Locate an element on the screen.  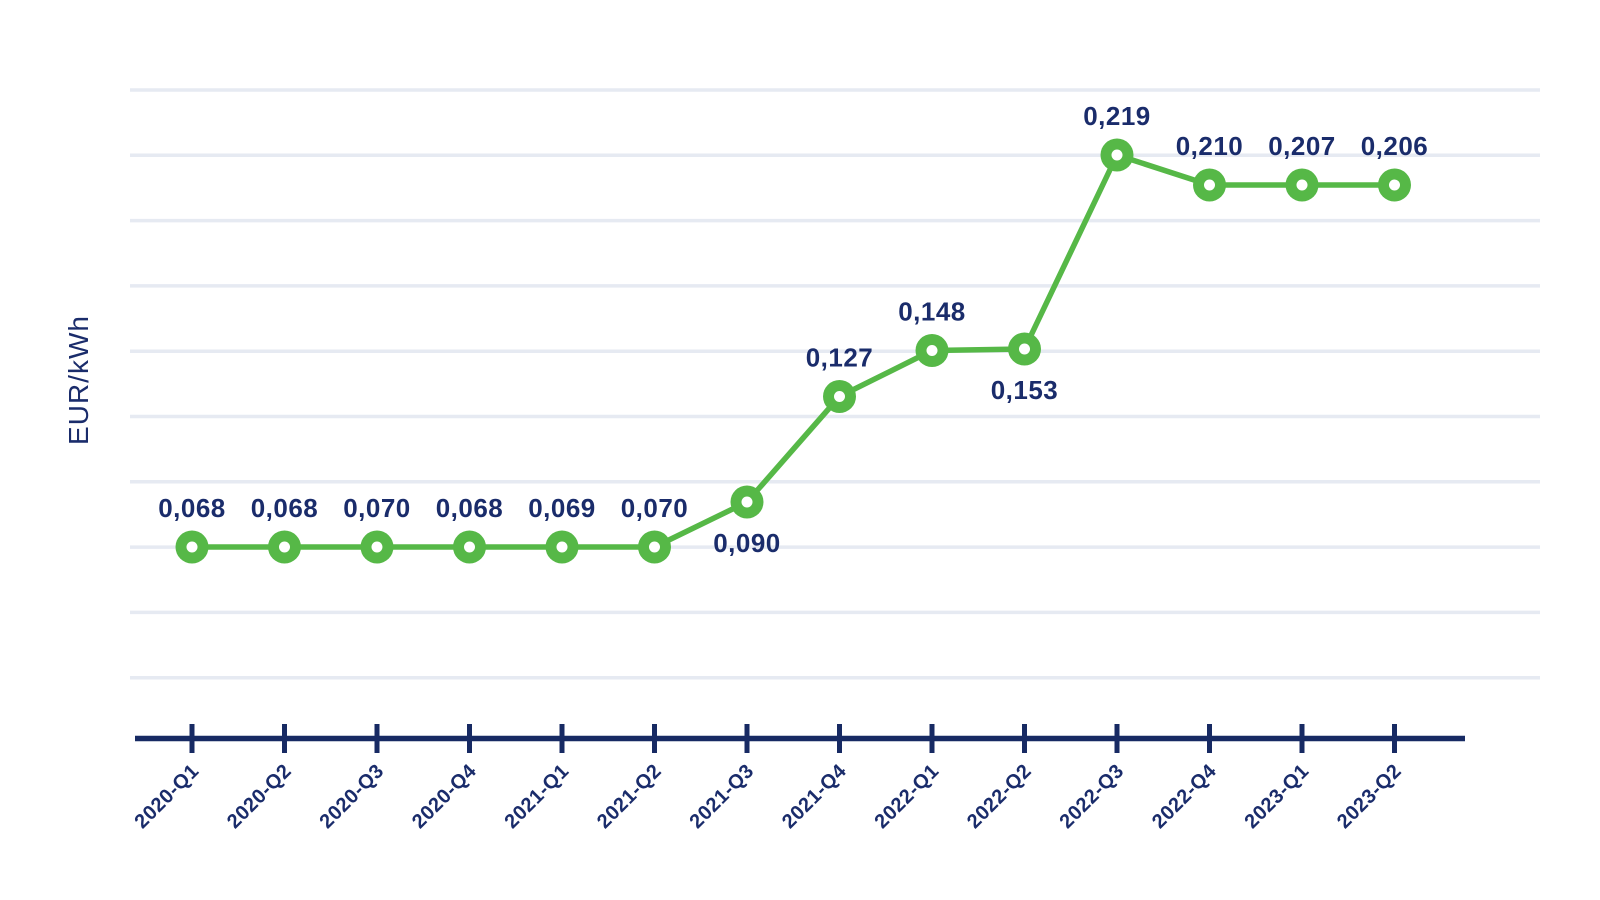
x-tick-label: 2020-Q4 is located at coordinates (444, 796).